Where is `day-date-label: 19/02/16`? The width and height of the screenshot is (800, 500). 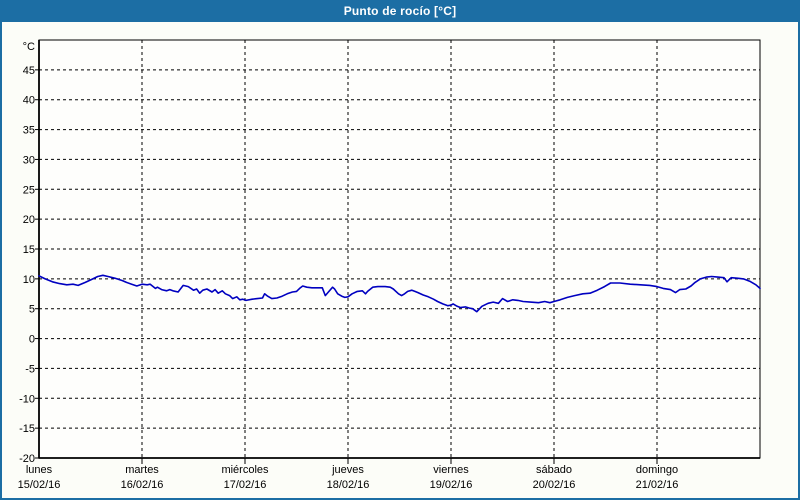 day-date-label: 19/02/16 is located at coordinates (451, 485).